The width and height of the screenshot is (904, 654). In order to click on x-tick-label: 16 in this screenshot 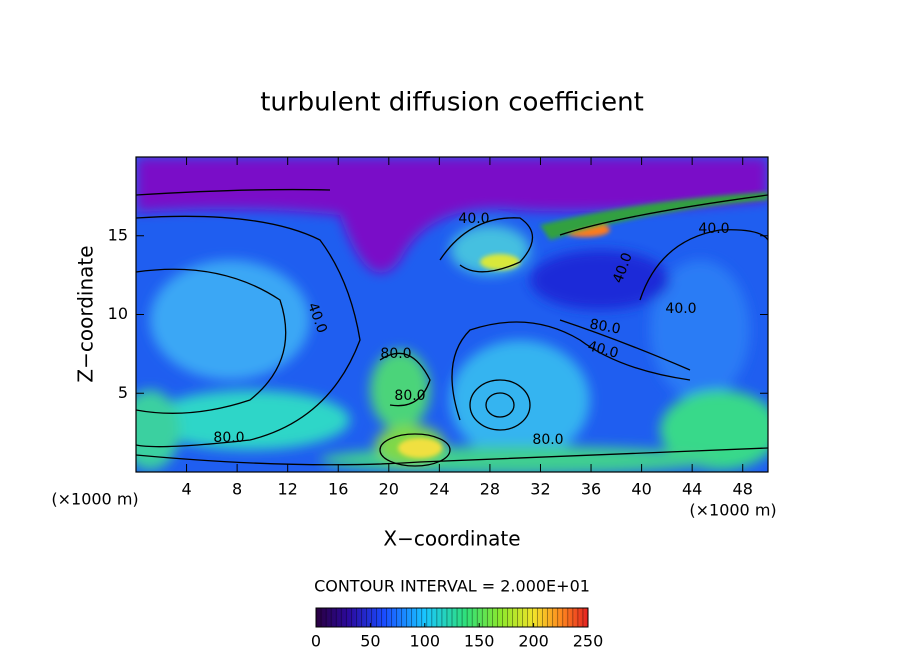, I will do `click(338, 489)`.